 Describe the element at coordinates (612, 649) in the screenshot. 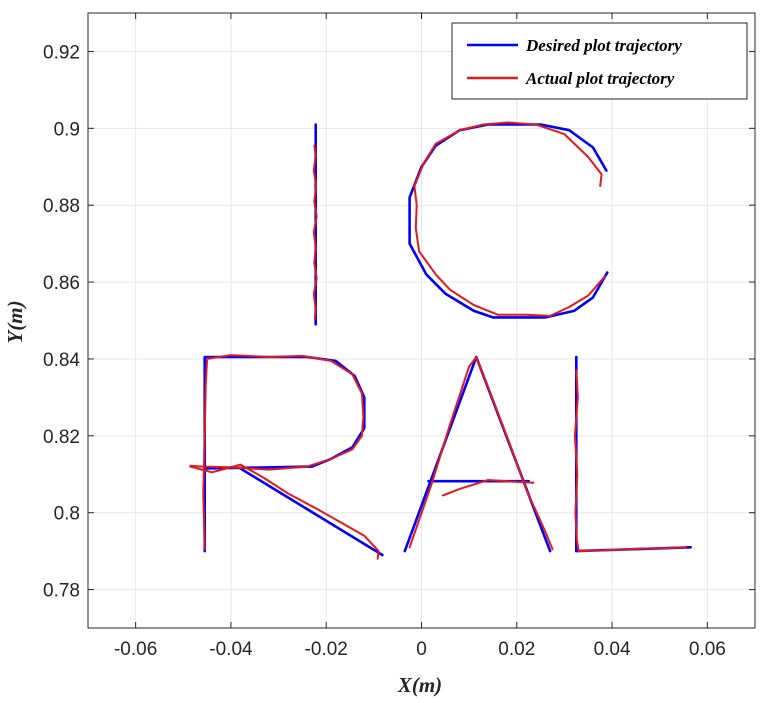

I see `x-tick-label: 0.04` at that location.